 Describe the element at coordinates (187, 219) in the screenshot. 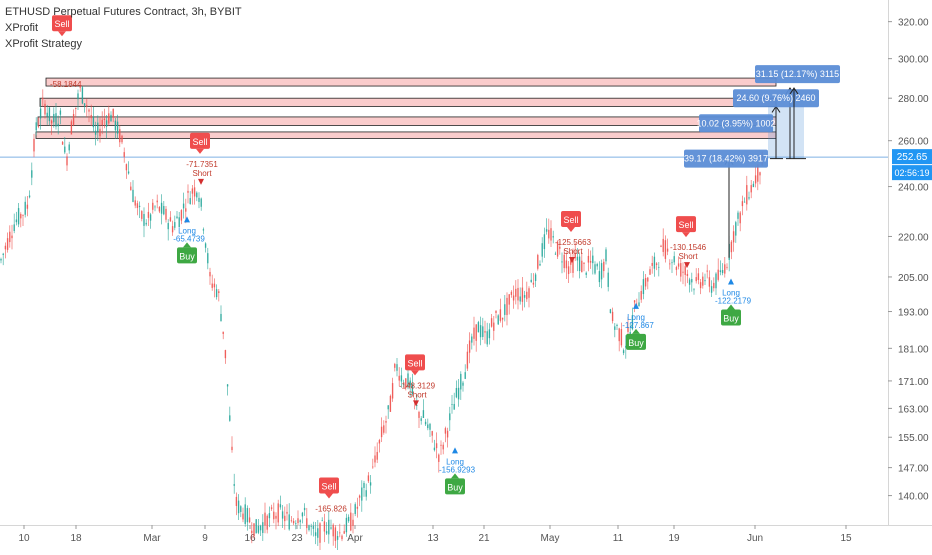

I see `long-arrow` at that location.